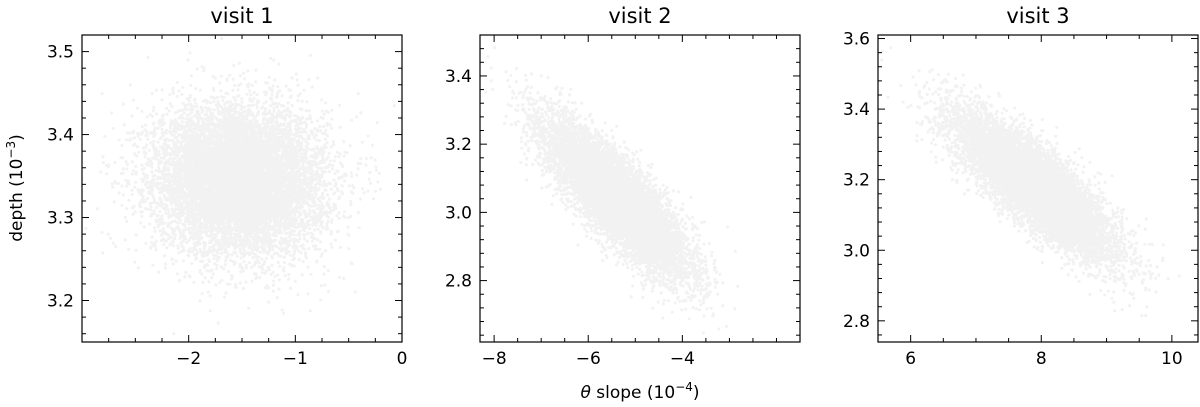 Image resolution: width=1200 pixels, height=407 pixels. Describe the element at coordinates (588, 359) in the screenshot. I see `x-tick-label: −6` at that location.